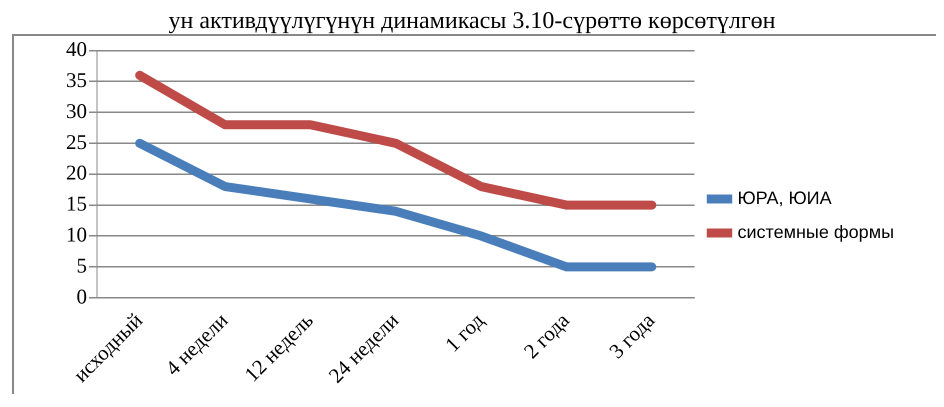 The image size is (944, 407). Describe the element at coordinates (76, 172) in the screenshot. I see `y-tick-label: 20` at that location.